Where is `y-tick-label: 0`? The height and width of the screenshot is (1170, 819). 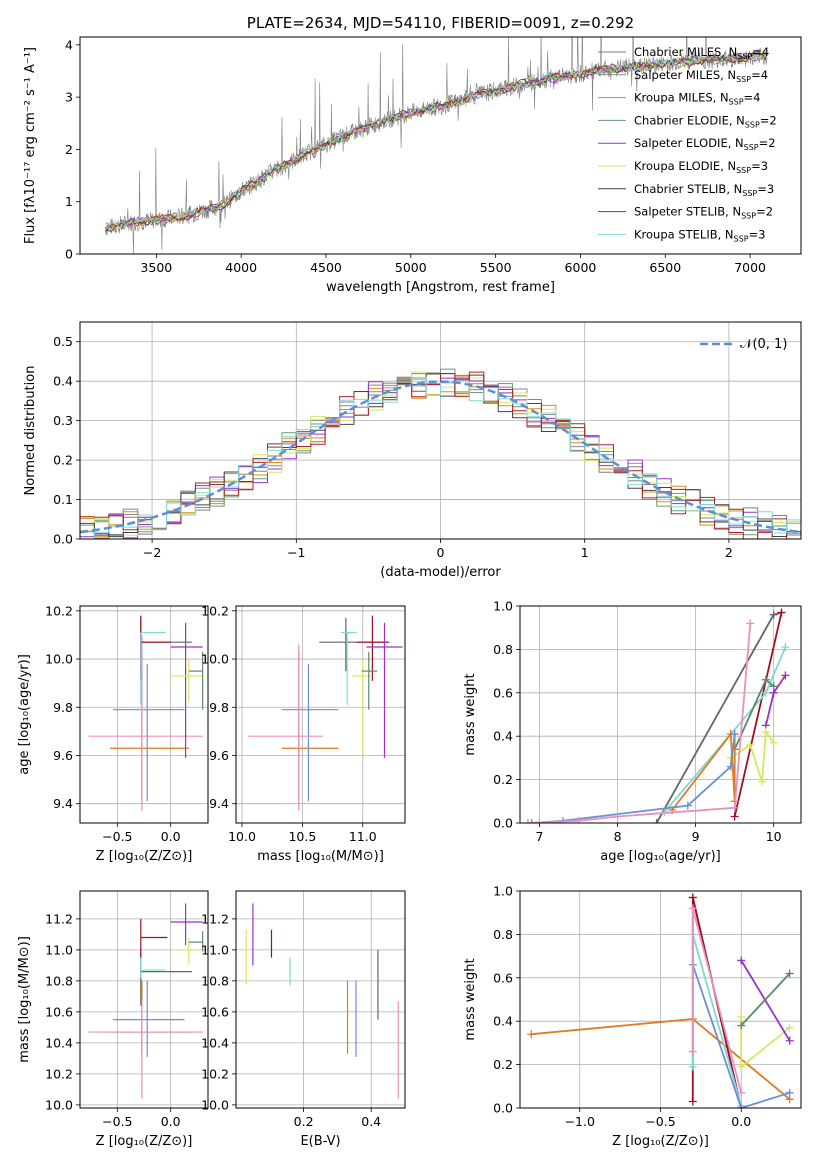
y-tick-label: 0 is located at coordinates (69, 254).